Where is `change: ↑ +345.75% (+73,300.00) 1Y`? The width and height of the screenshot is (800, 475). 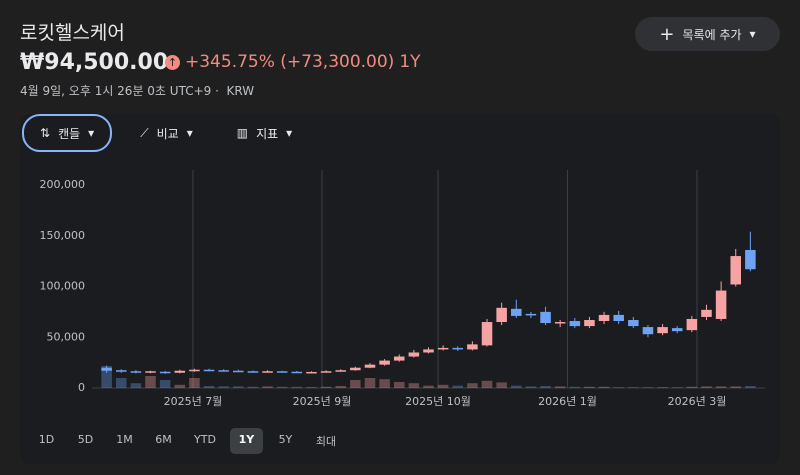 change: ↑ +345.75% (+73,300.00) 1Y is located at coordinates (293, 62).